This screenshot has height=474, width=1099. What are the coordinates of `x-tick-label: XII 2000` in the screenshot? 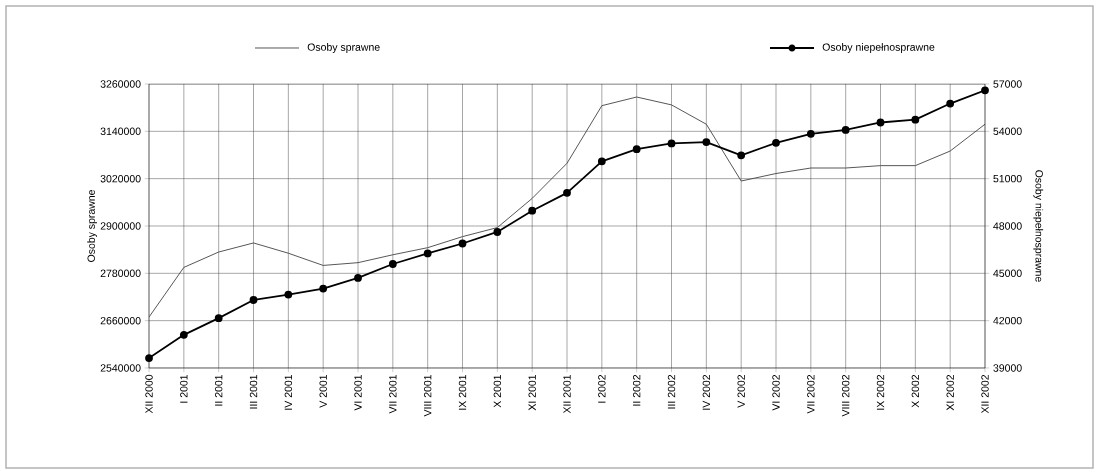 It's located at (149, 394).